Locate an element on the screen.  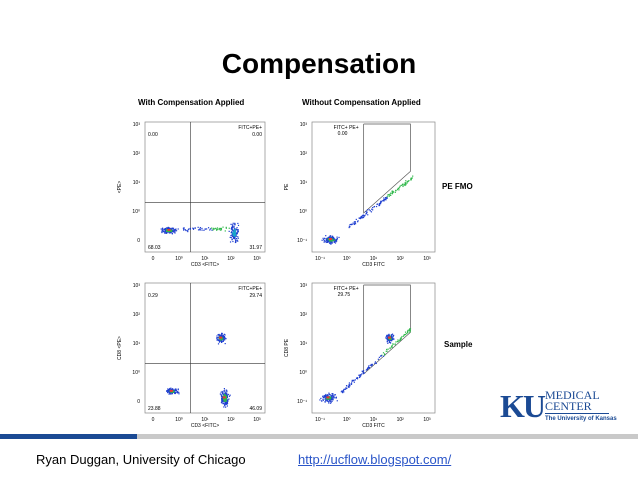
sample-without-cd8-peak is located at coordinates (389, 337).